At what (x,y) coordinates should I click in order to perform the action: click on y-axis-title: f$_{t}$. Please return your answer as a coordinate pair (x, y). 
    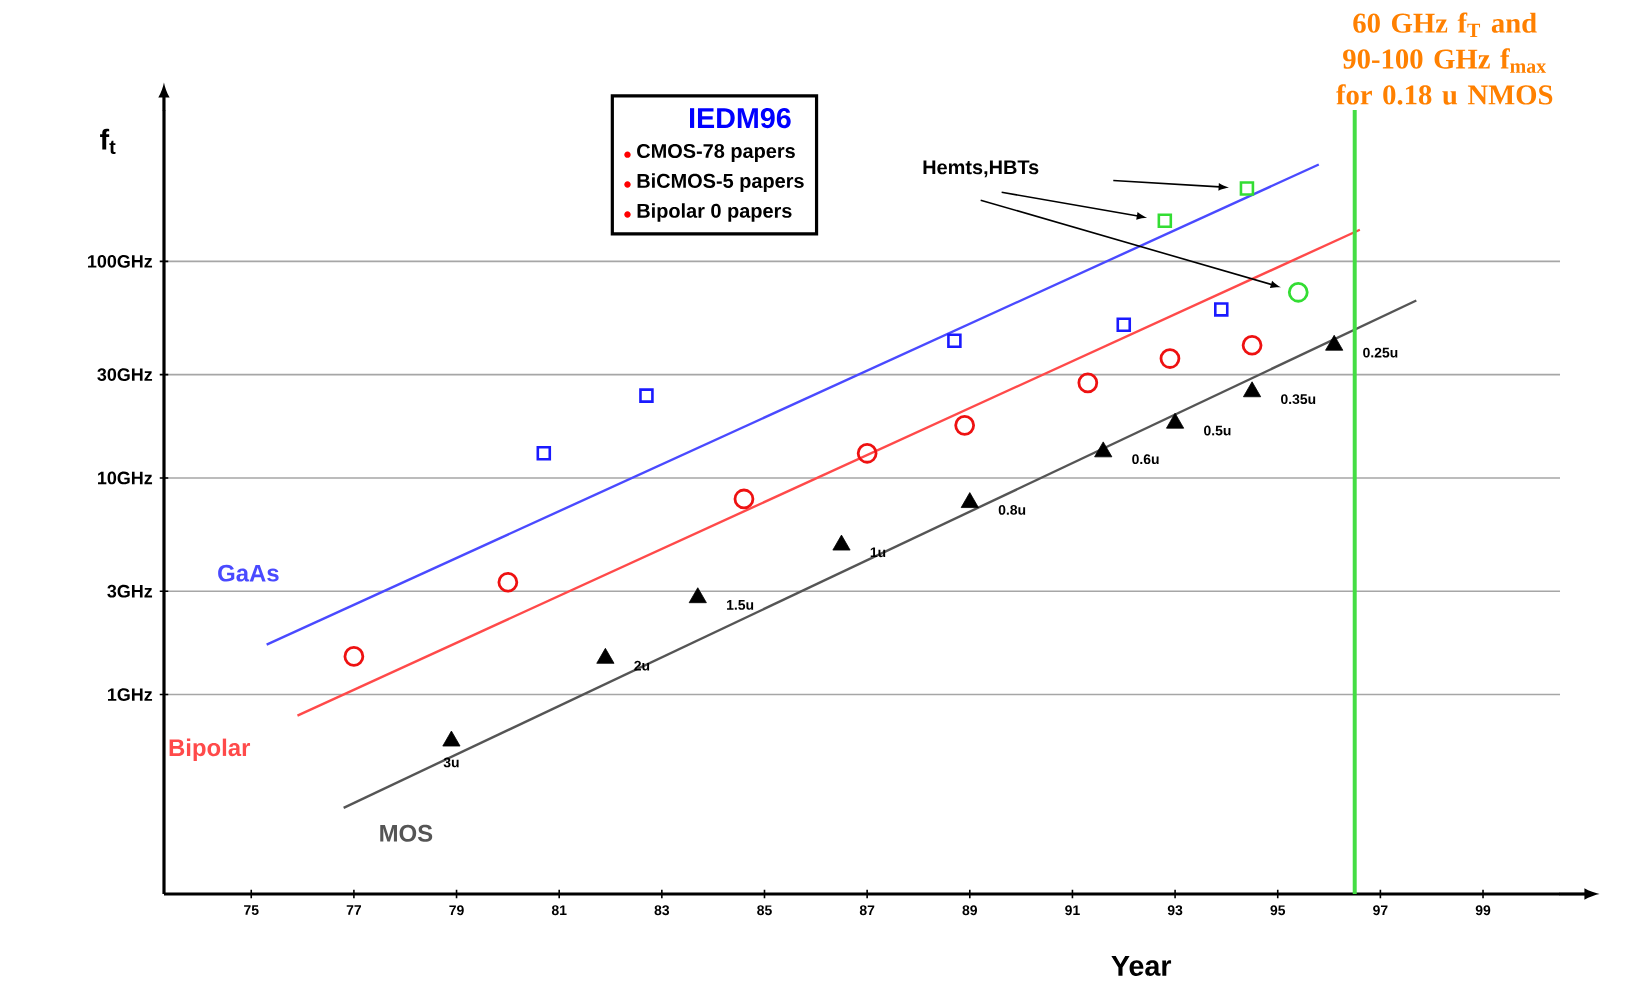
    Looking at the image, I should click on (108, 141).